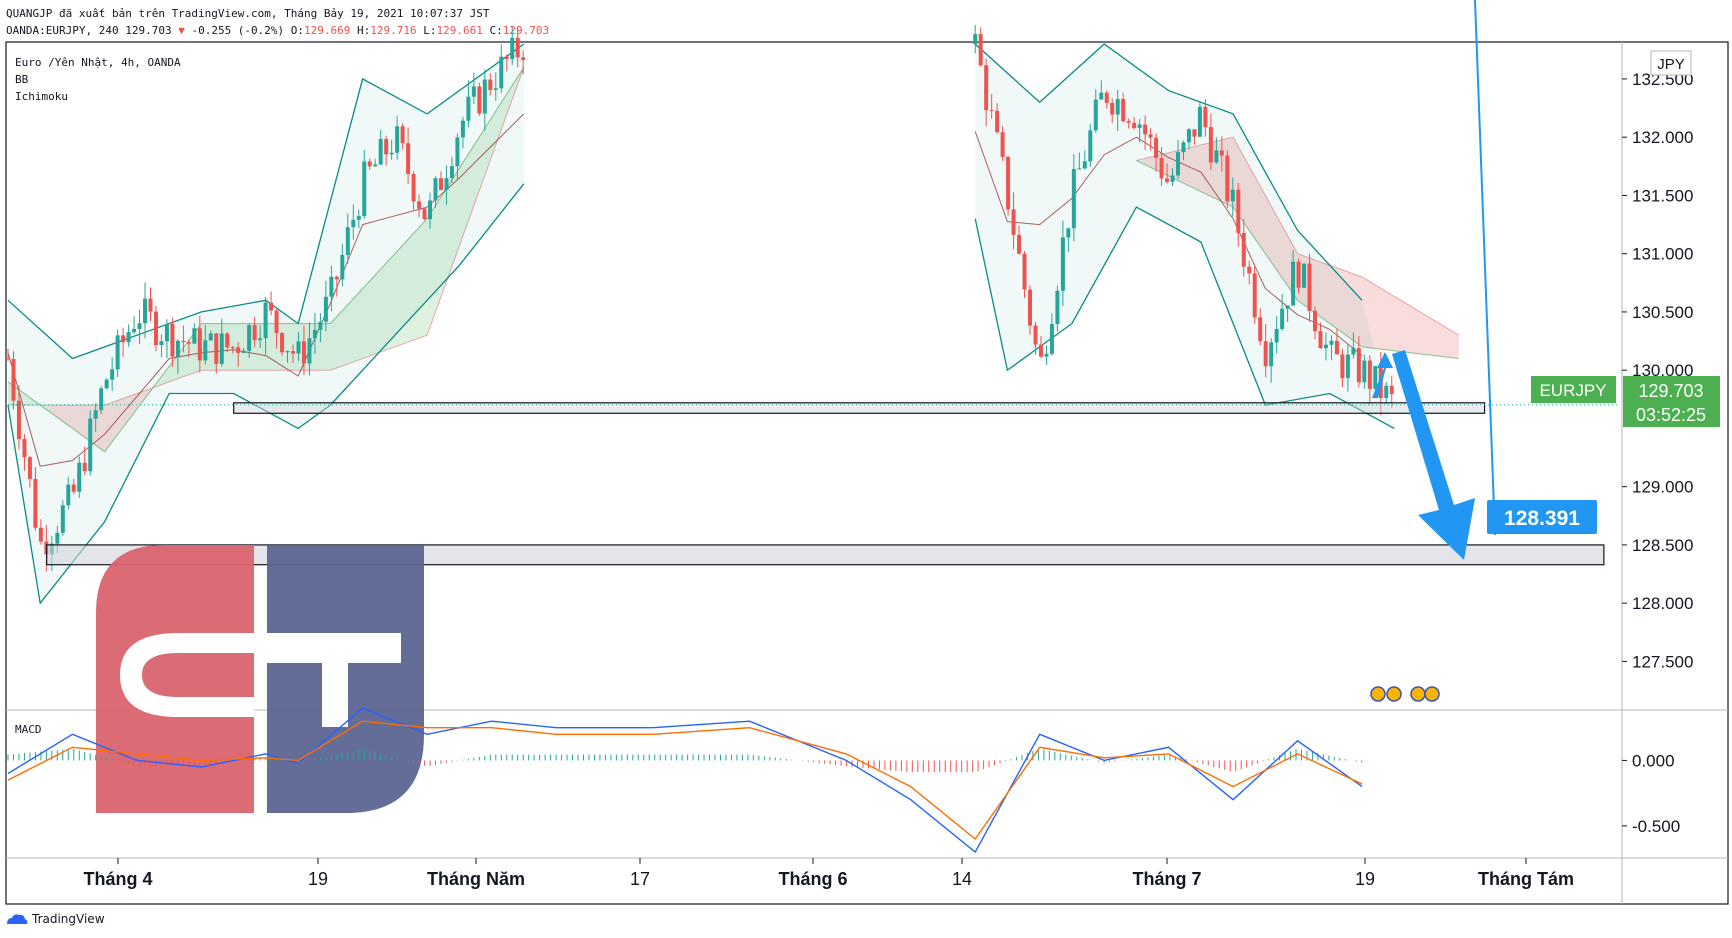  I want to click on target-label-box, so click(1542, 517).